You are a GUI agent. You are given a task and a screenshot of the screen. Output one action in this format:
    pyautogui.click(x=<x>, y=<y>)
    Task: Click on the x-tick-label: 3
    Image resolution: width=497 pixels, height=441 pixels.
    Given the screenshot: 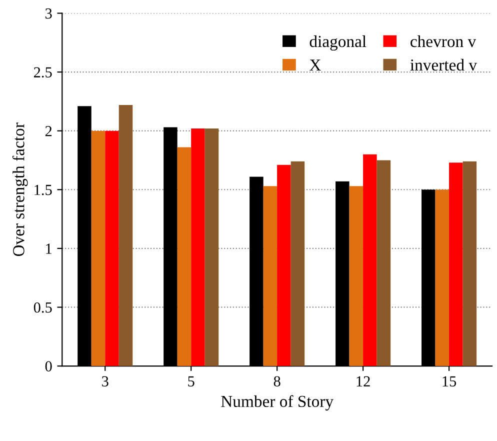 What is the action you would take?
    pyautogui.click(x=105, y=381)
    